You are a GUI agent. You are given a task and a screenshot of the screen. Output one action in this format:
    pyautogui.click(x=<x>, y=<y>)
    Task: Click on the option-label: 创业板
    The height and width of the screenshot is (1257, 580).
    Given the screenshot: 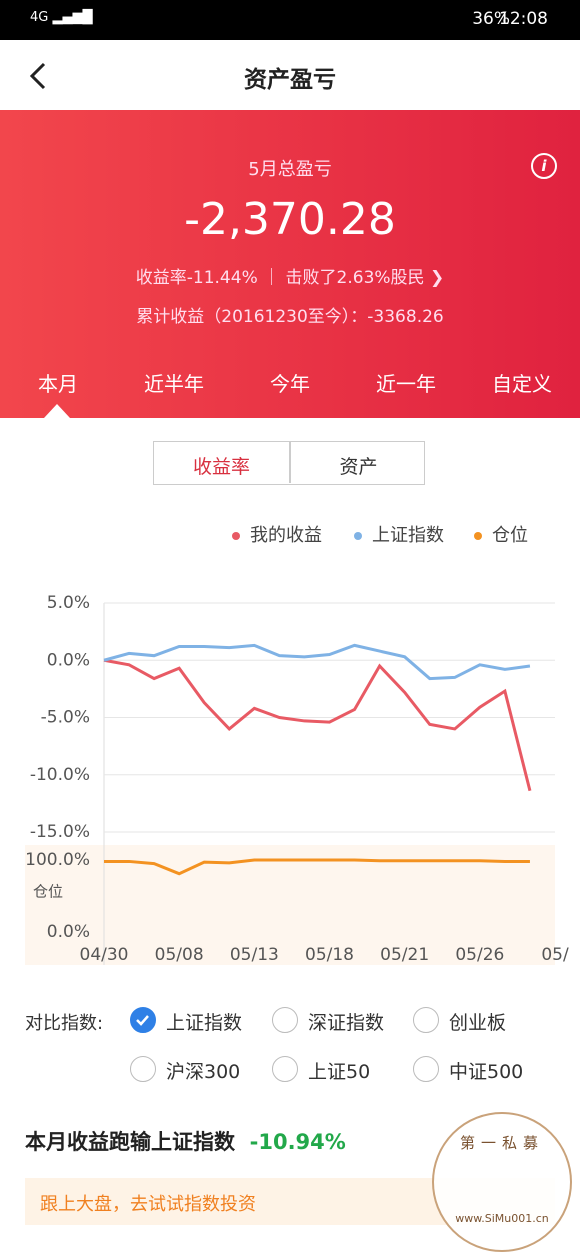 What is the action you would take?
    pyautogui.click(x=478, y=1023)
    